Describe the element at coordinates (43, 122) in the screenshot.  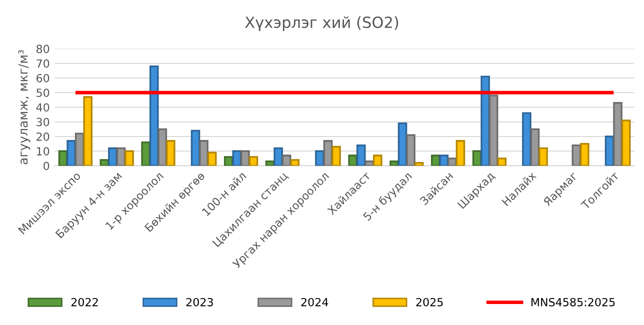
I see `y-tick-label: 30` at that location.